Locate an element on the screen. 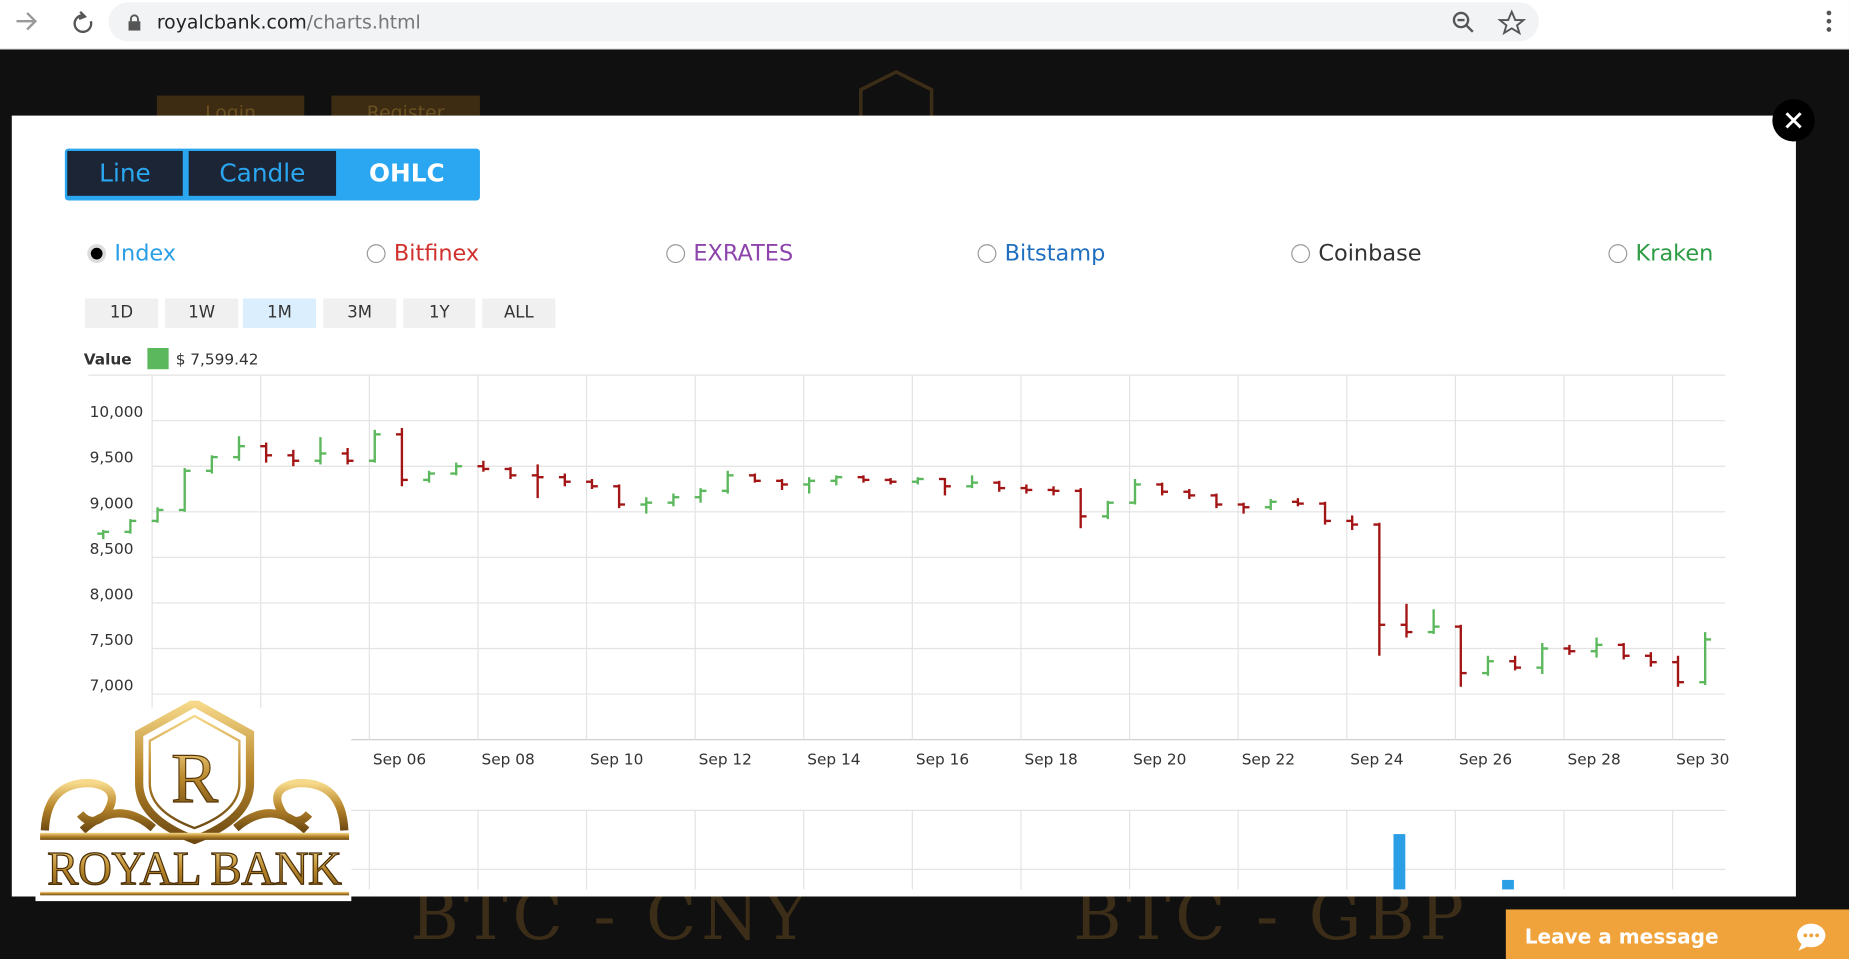 Image resolution: width=1849 pixels, height=959 pixels. legend-value: $ 7,599.42 is located at coordinates (217, 359).